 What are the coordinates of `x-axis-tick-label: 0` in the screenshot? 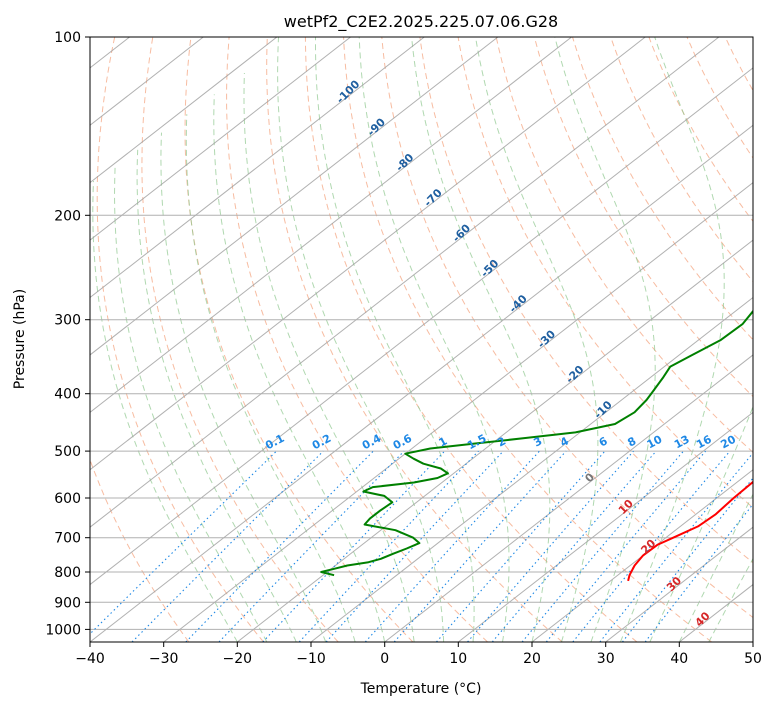 It's located at (384, 659).